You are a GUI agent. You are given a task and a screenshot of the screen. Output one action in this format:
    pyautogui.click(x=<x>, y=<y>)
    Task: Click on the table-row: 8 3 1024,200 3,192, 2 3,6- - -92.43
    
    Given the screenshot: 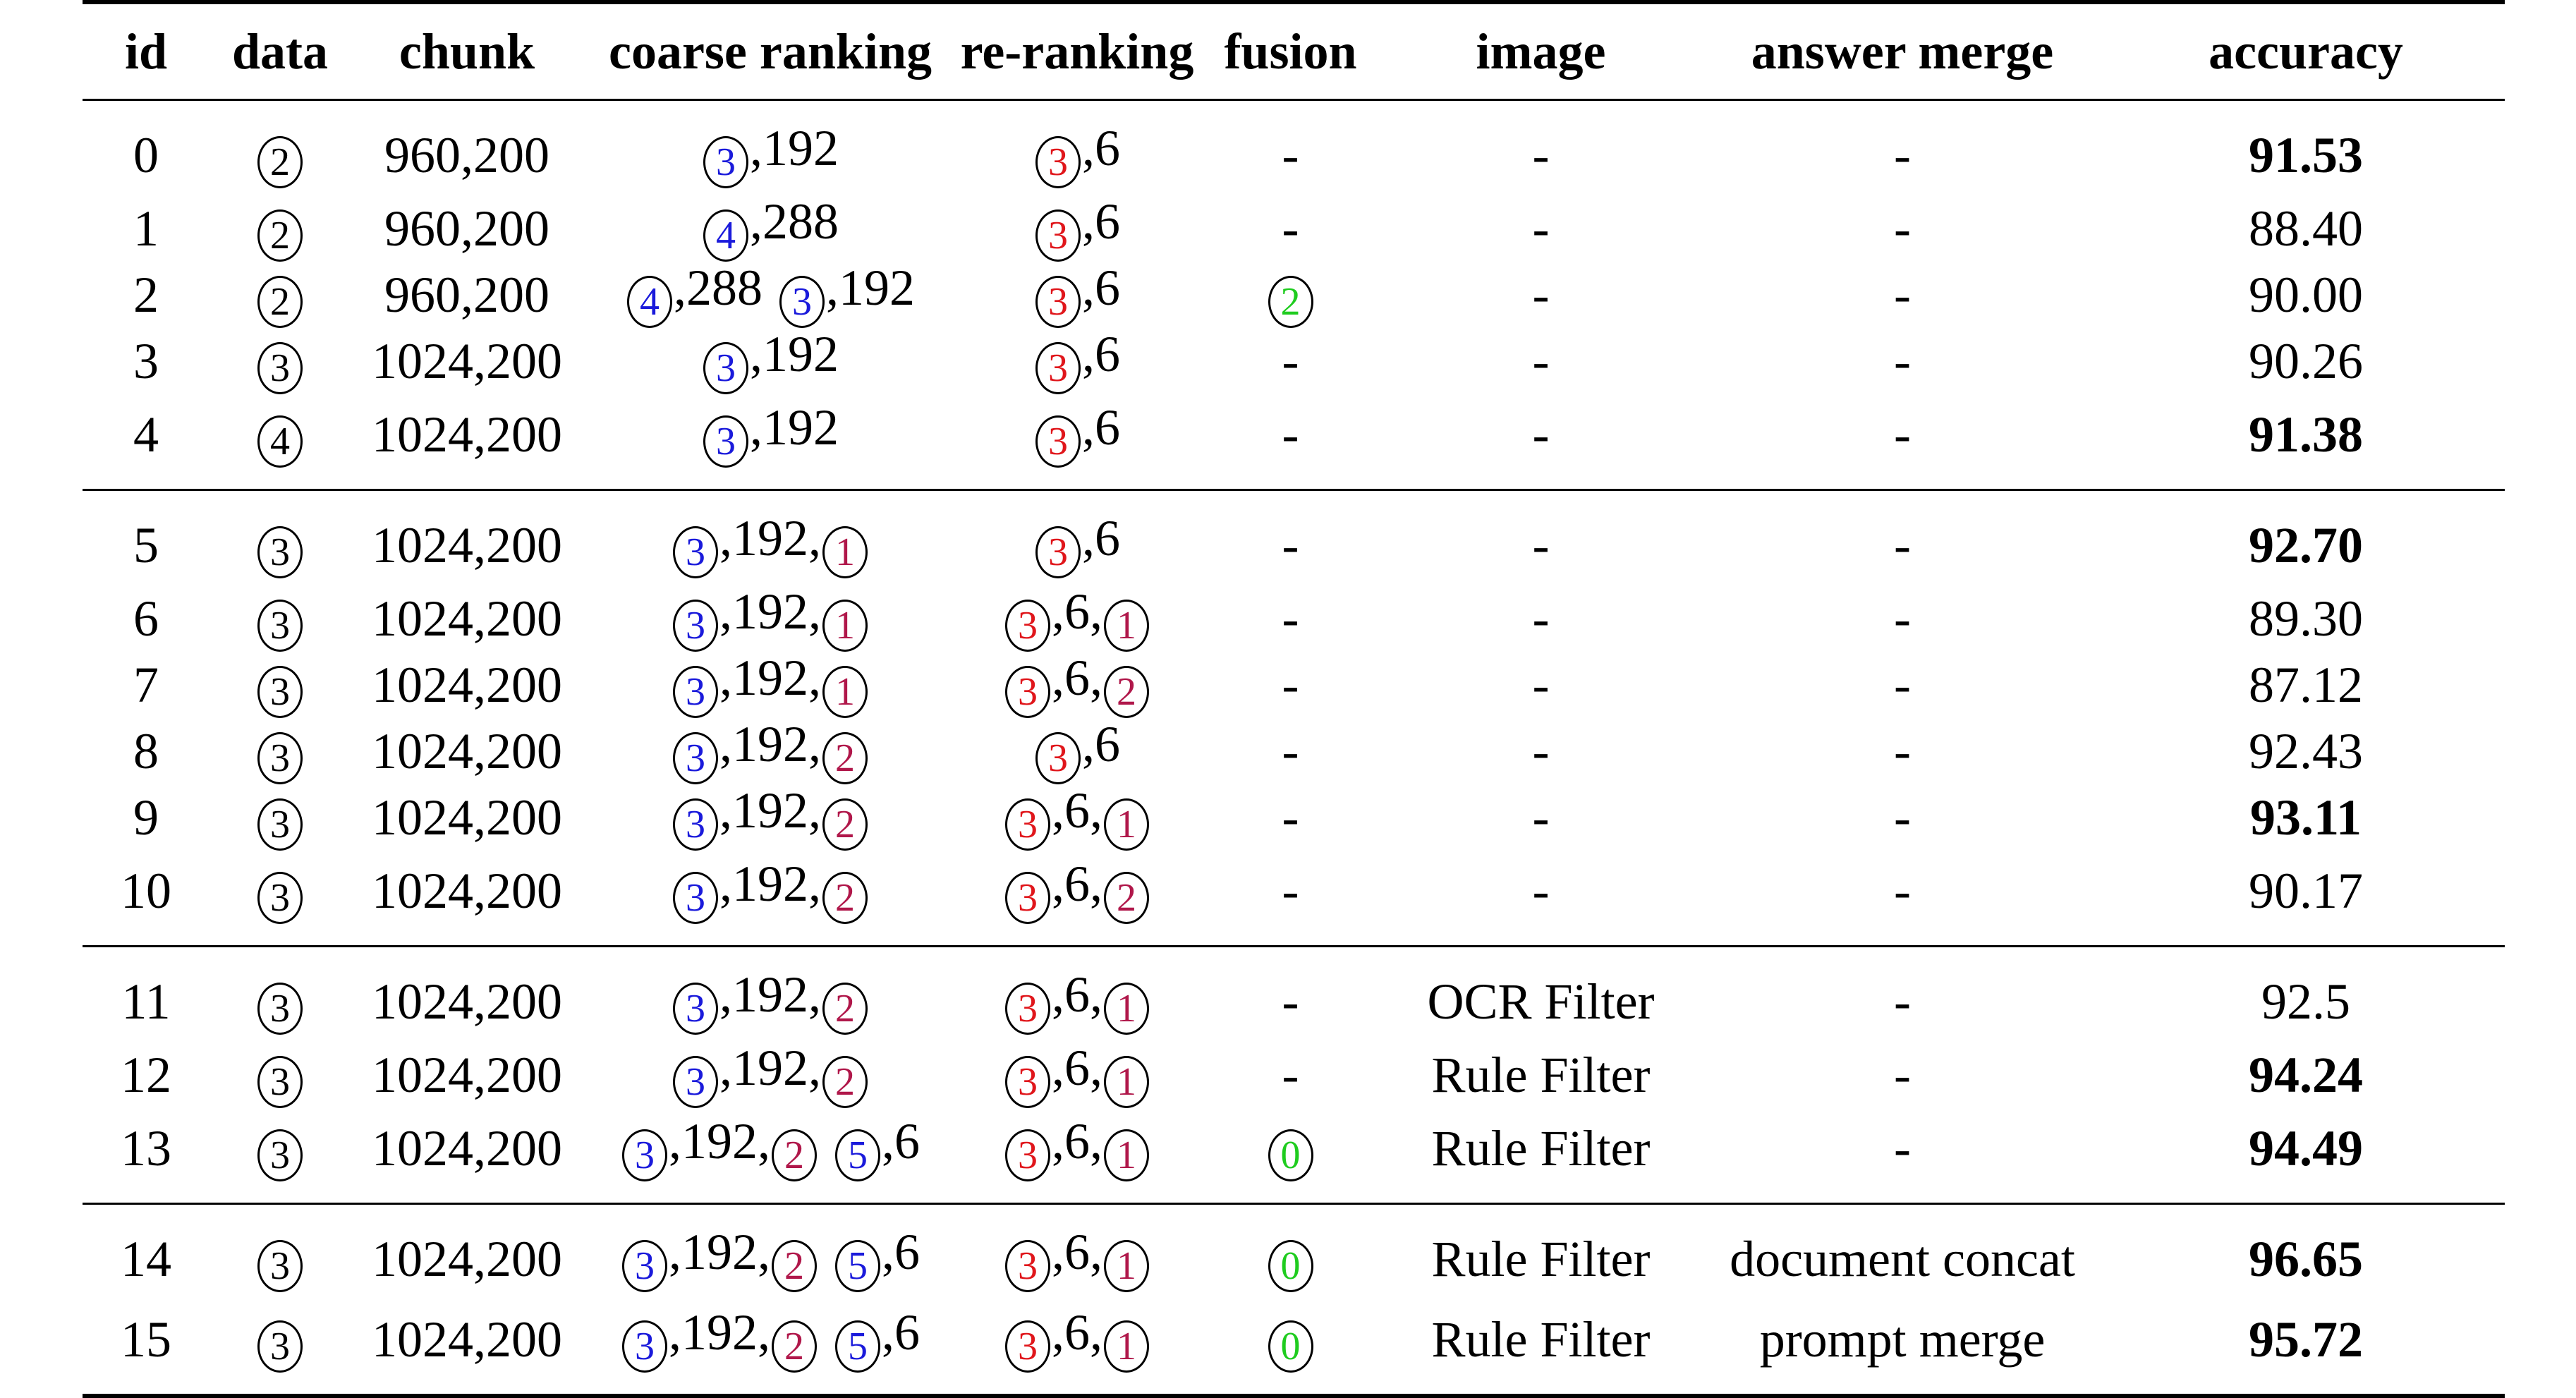 What is the action you would take?
    pyautogui.click(x=1294, y=751)
    